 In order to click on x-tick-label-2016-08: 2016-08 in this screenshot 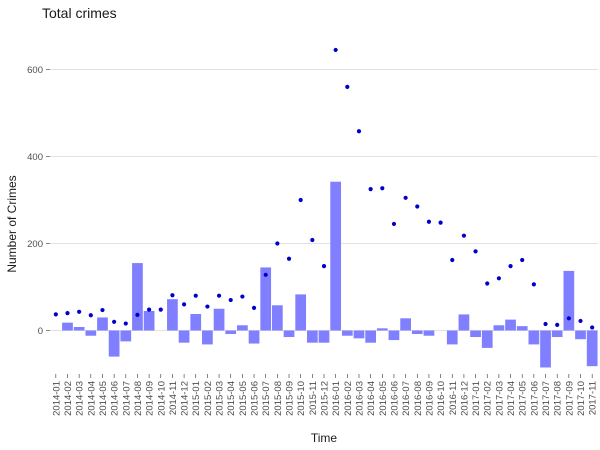, I will do `click(418, 398)`.